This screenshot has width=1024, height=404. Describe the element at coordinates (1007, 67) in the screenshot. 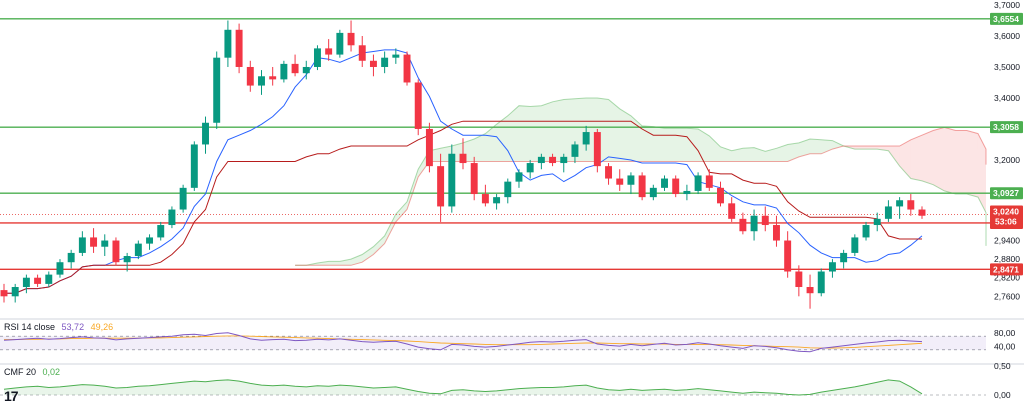

I see `price-tick: 3,5000` at that location.